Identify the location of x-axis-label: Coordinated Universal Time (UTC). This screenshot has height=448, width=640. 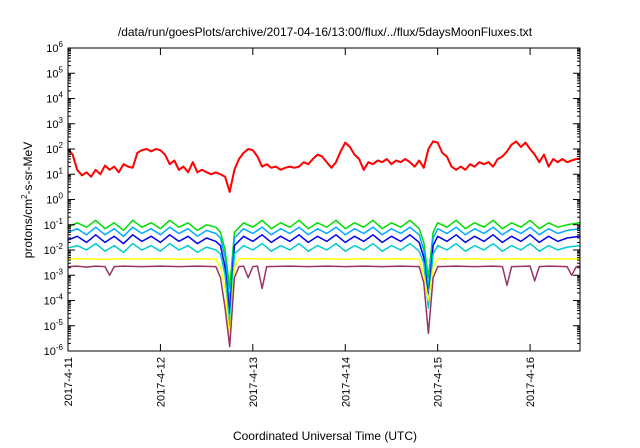
(325, 436).